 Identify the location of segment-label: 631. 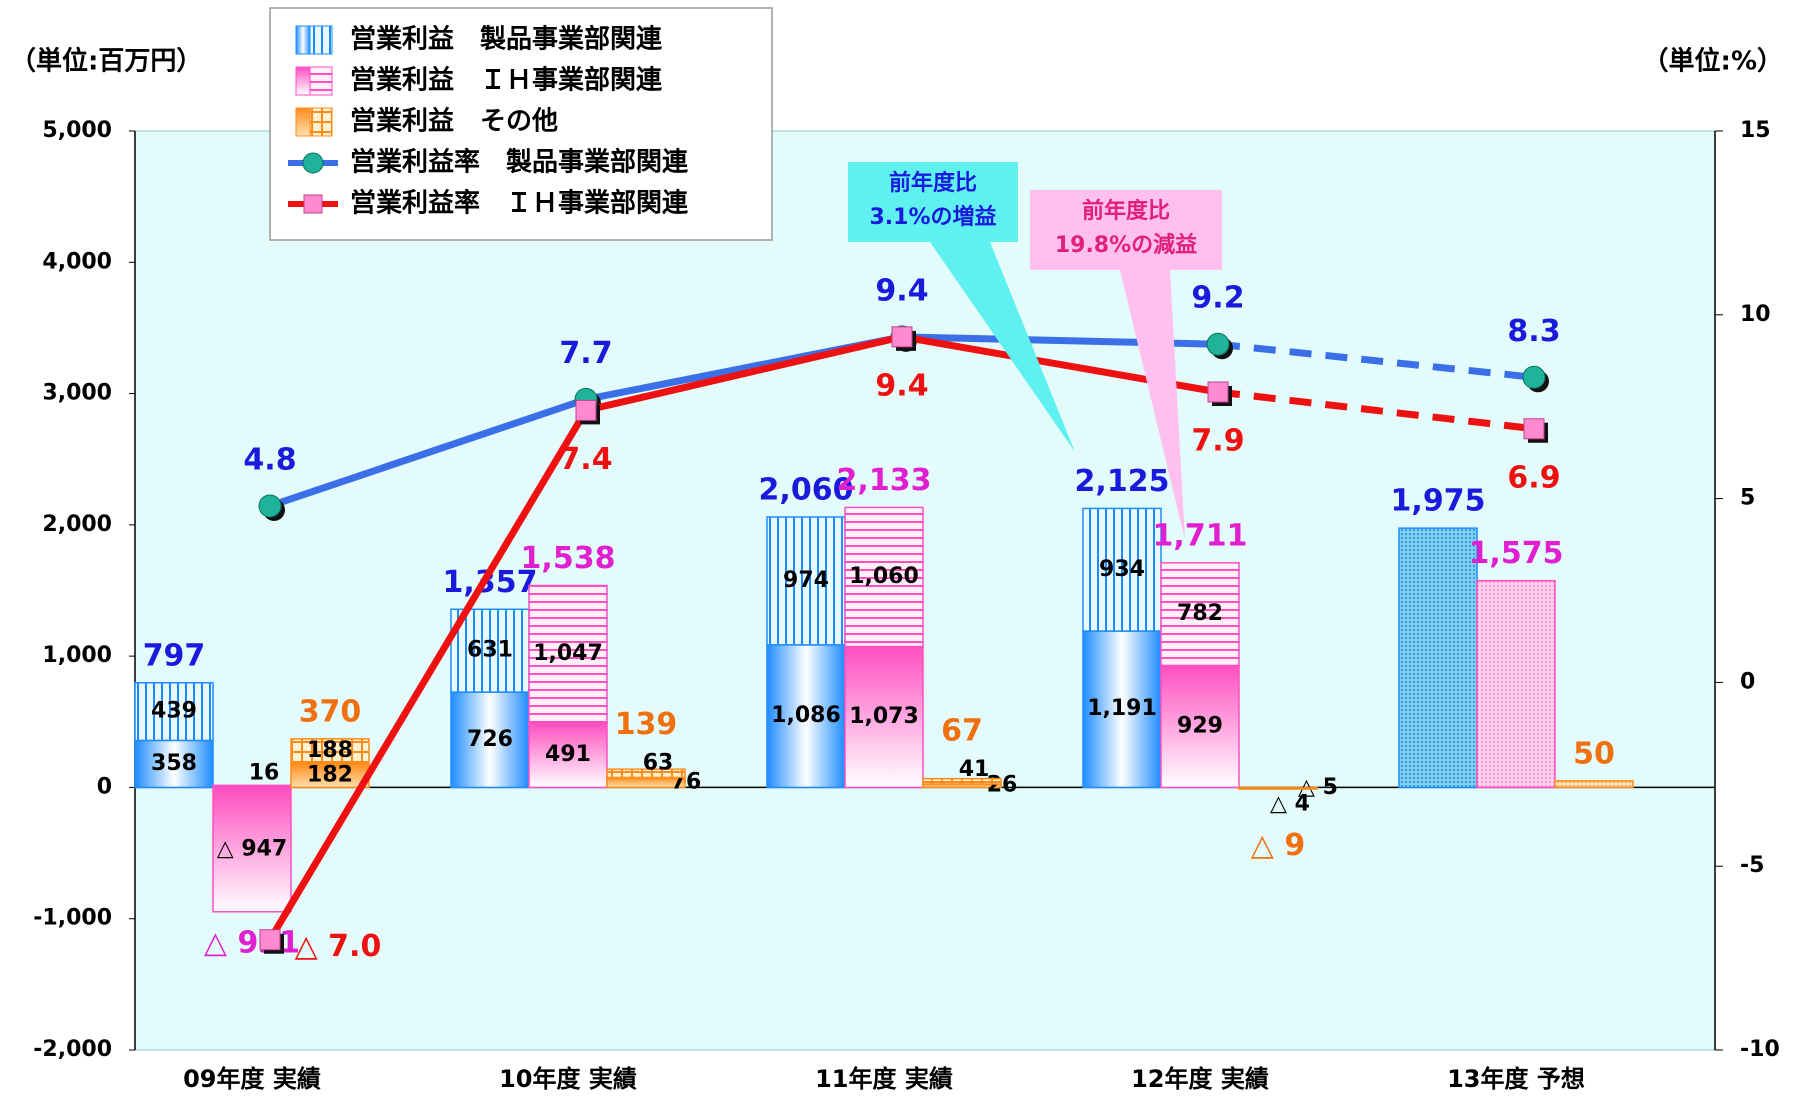
(490, 650).